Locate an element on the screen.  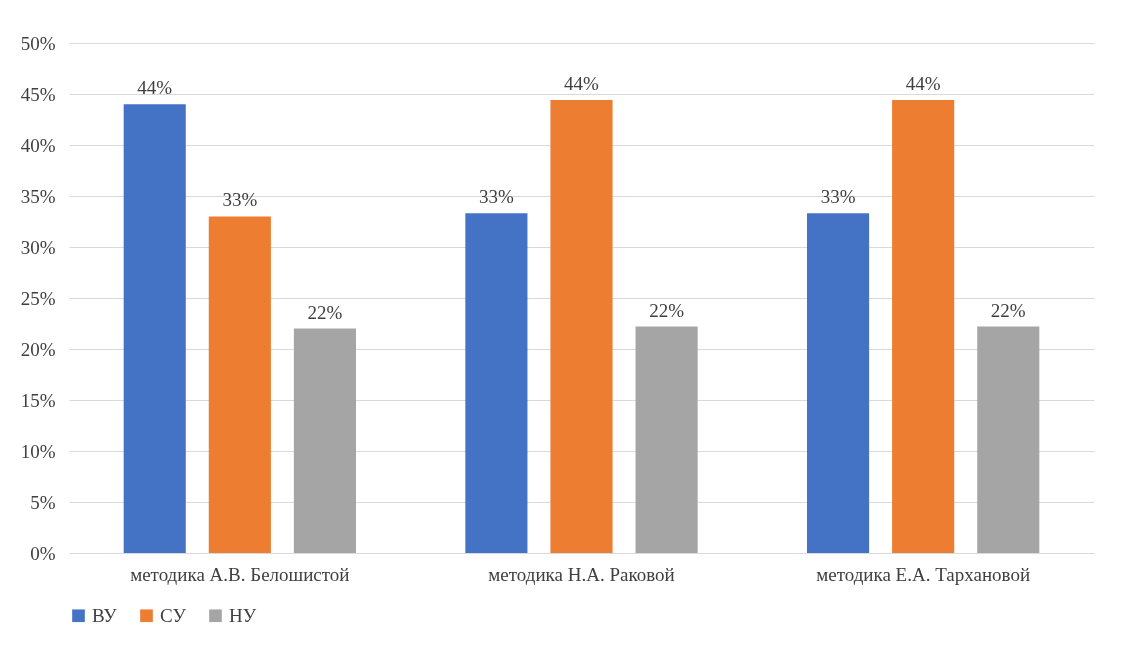
legend-label: НУ is located at coordinates (243, 615).